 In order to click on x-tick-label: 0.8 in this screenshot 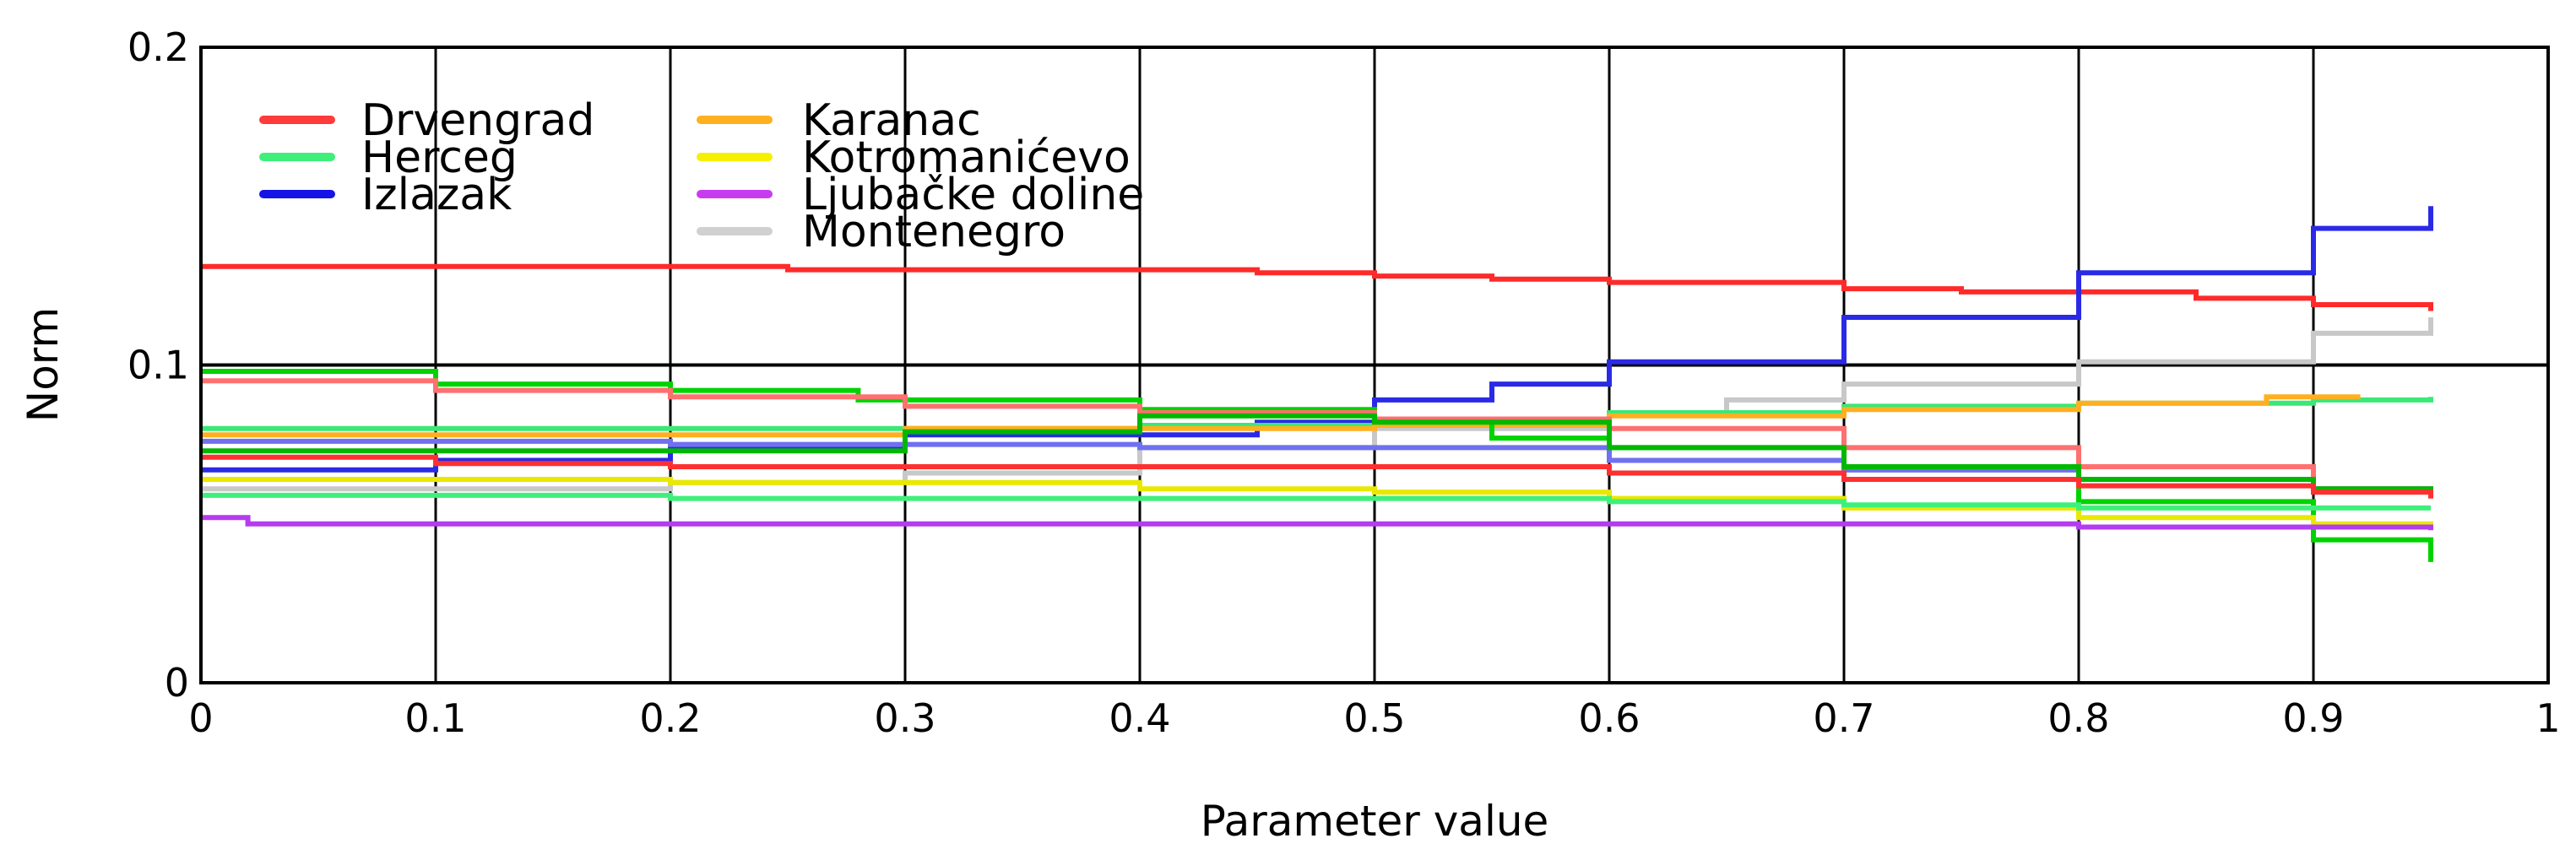, I will do `click(2078, 718)`.